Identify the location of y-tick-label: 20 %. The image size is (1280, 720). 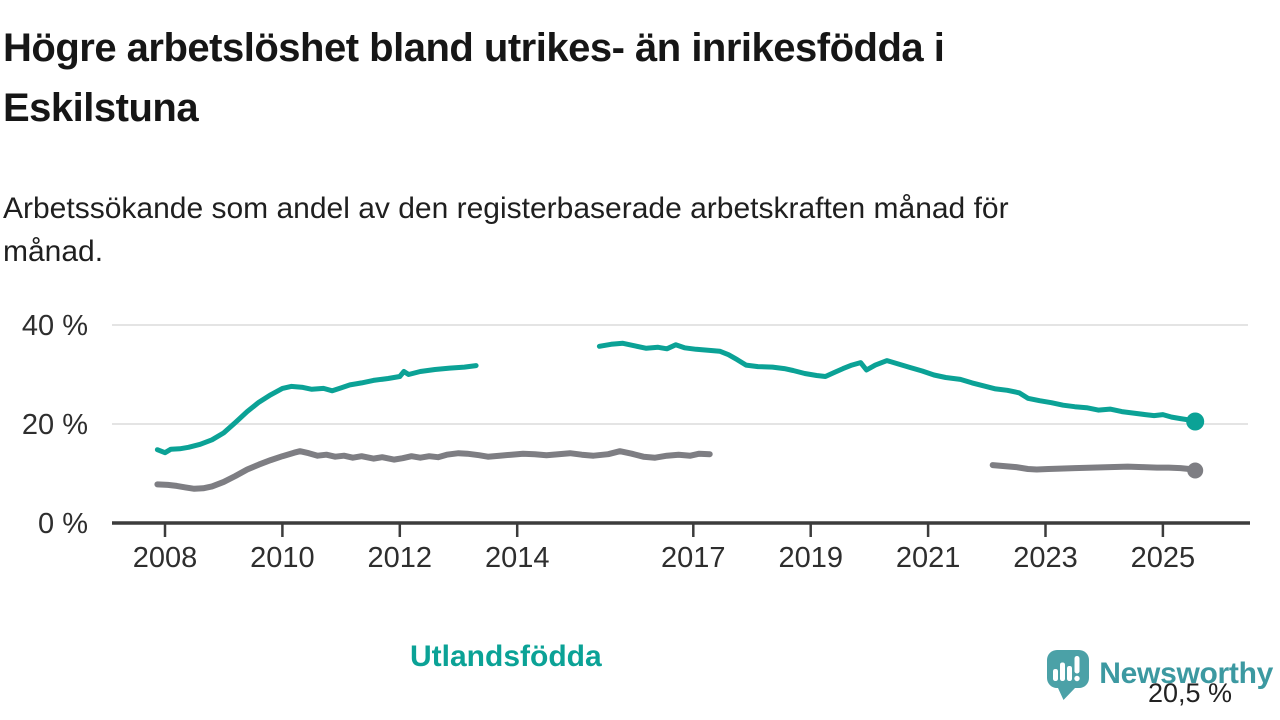
(55, 425).